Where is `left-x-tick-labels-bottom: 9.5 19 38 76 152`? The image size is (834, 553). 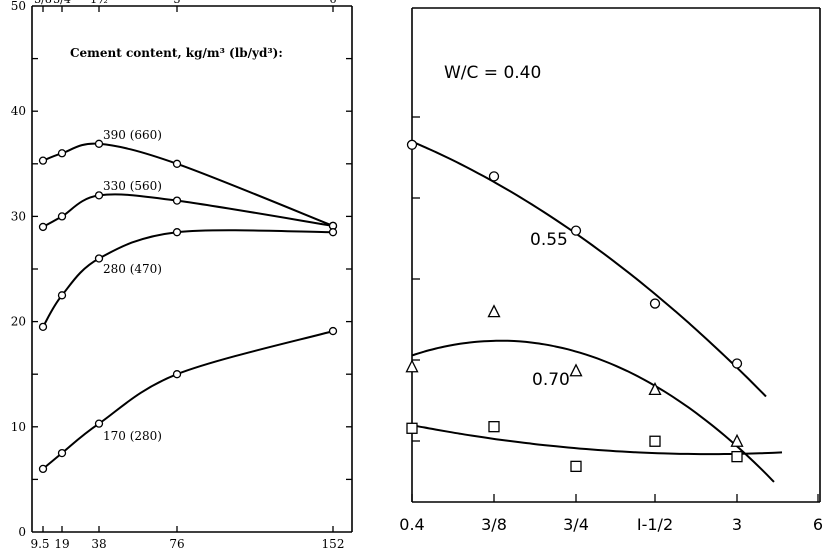
left-x-tick-labels-bottom: 9.5 19 38 76 152 is located at coordinates (187, 544).